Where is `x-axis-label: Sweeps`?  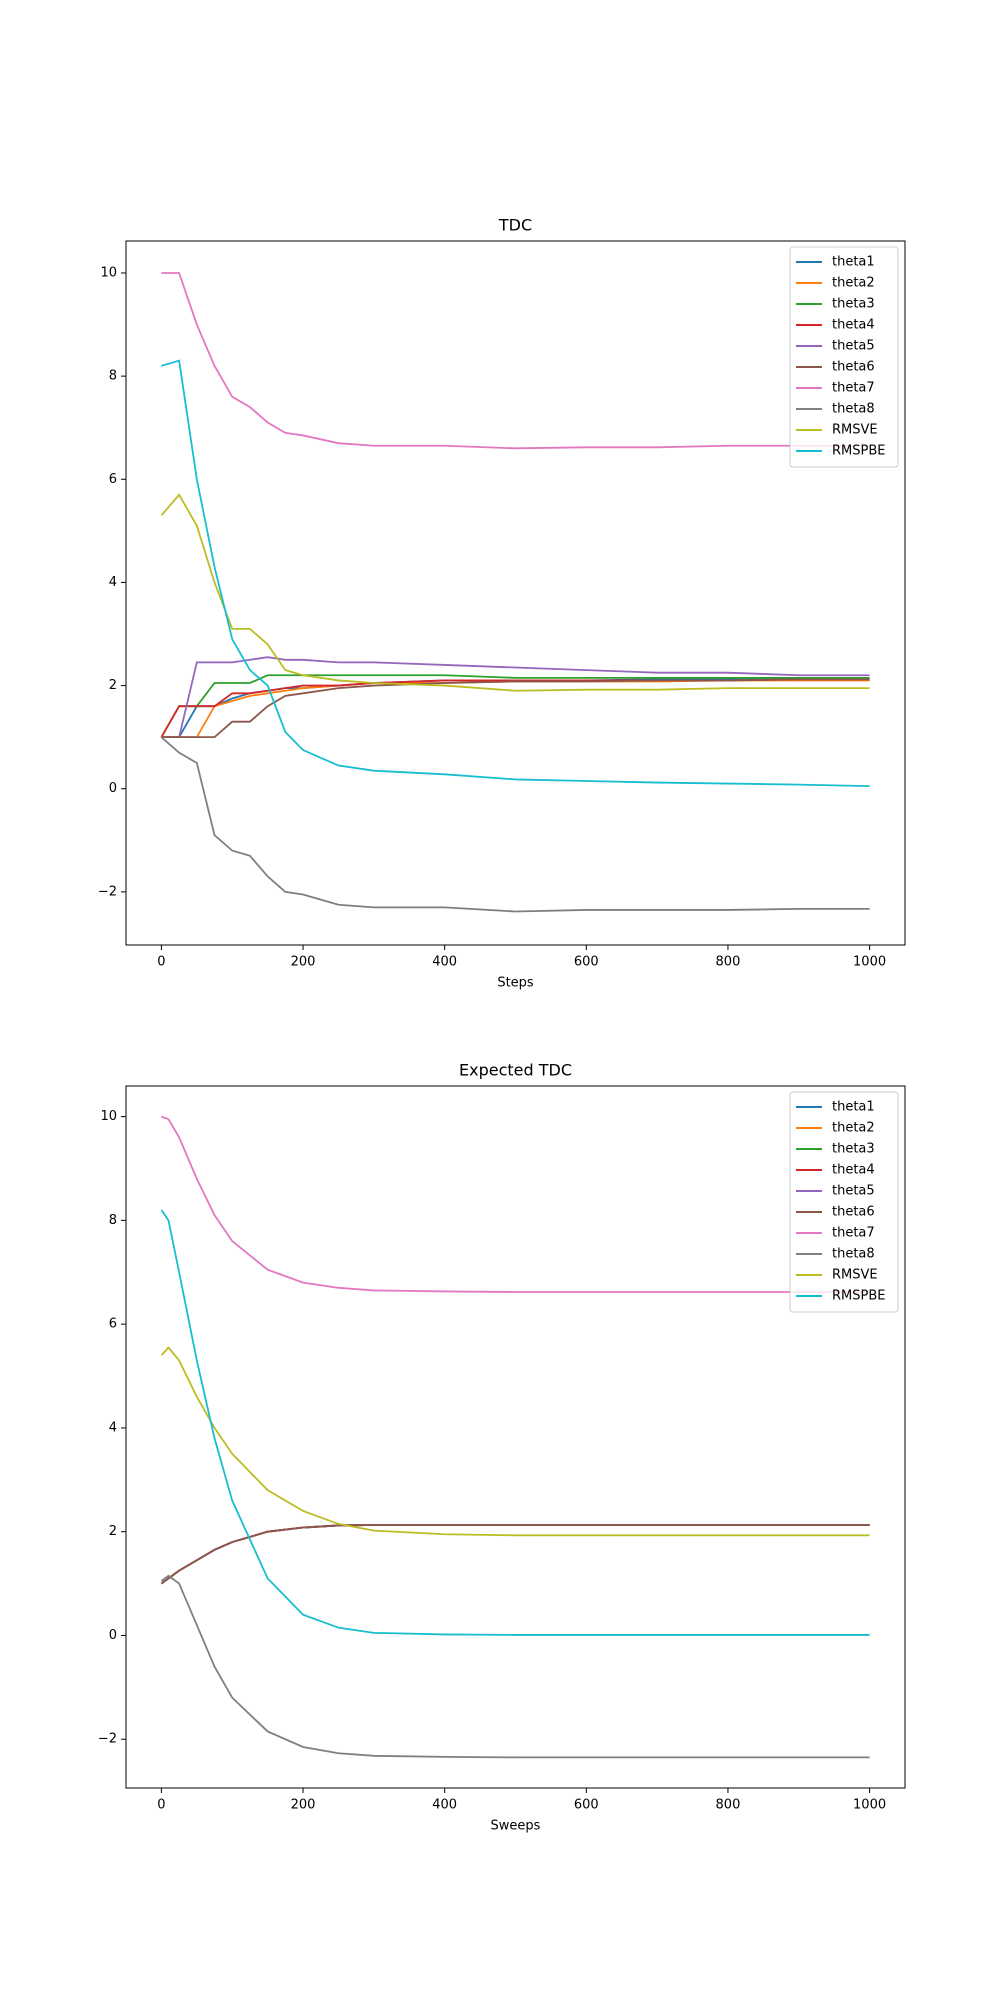
x-axis-label: Sweeps is located at coordinates (516, 1826).